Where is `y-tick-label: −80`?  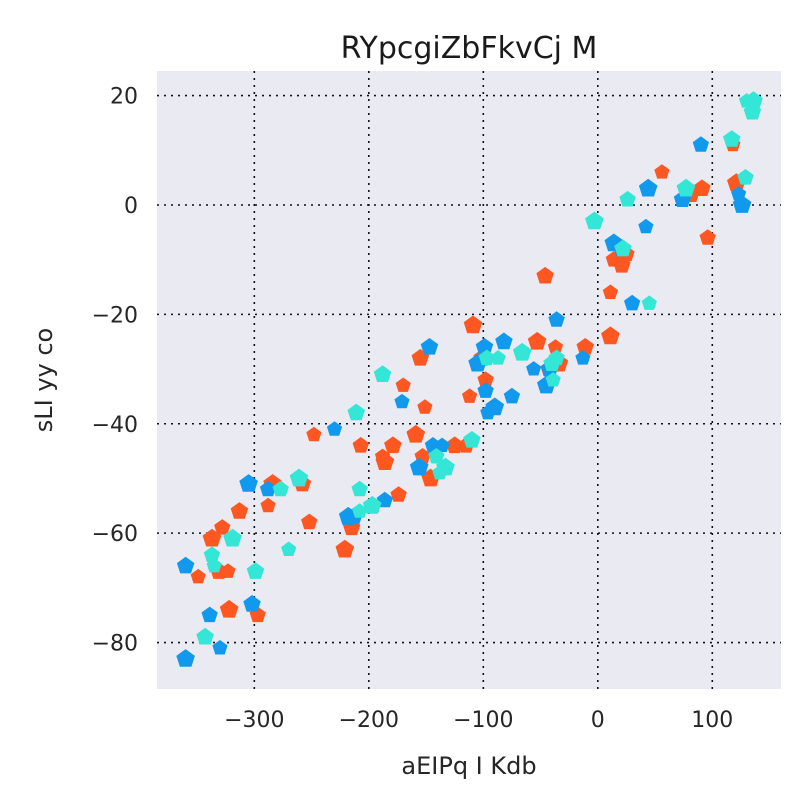
y-tick-label: −80 is located at coordinates (115, 644).